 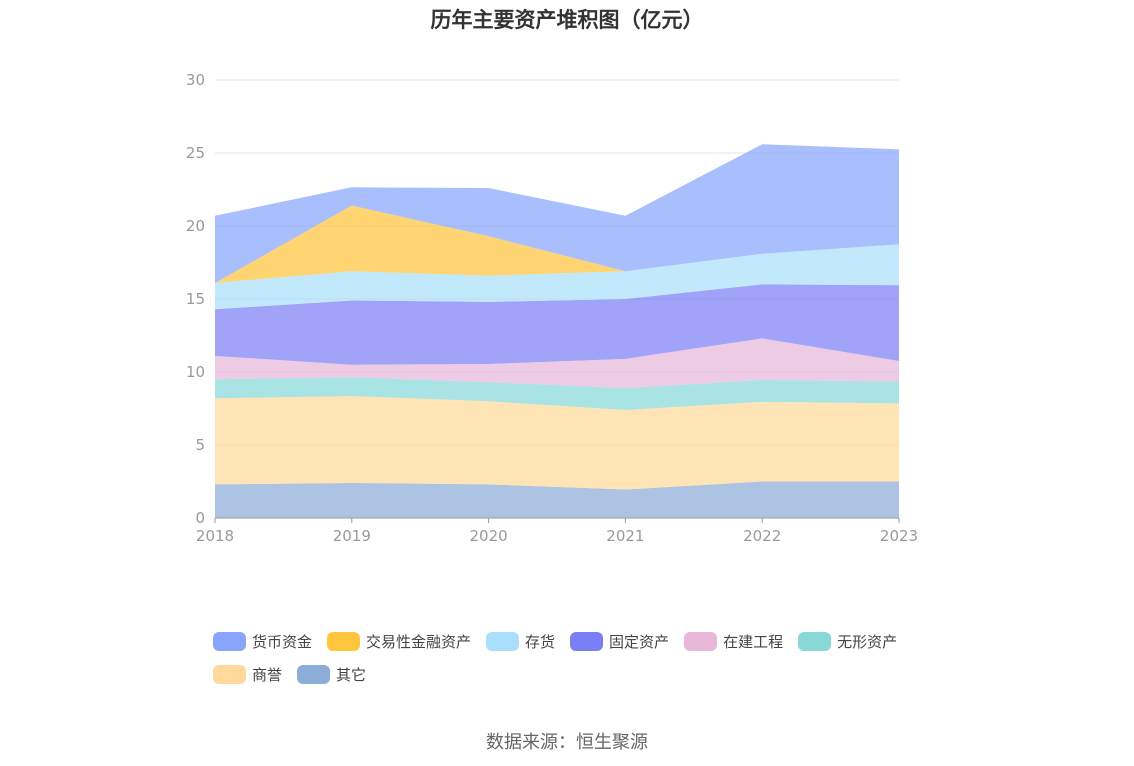 What do you see at coordinates (282, 641) in the screenshot?
I see `legend-label: 货币资金` at bounding box center [282, 641].